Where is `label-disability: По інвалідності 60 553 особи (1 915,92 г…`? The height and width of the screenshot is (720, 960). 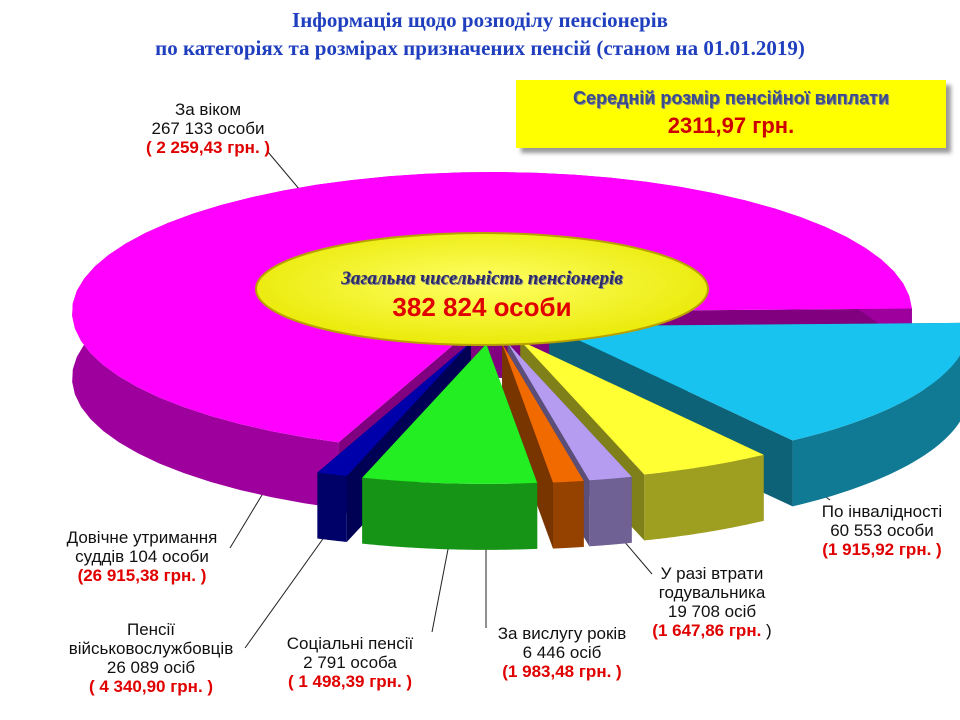 label-disability: По інвалідності 60 553 особи (1 915,92 г… is located at coordinates (881, 530).